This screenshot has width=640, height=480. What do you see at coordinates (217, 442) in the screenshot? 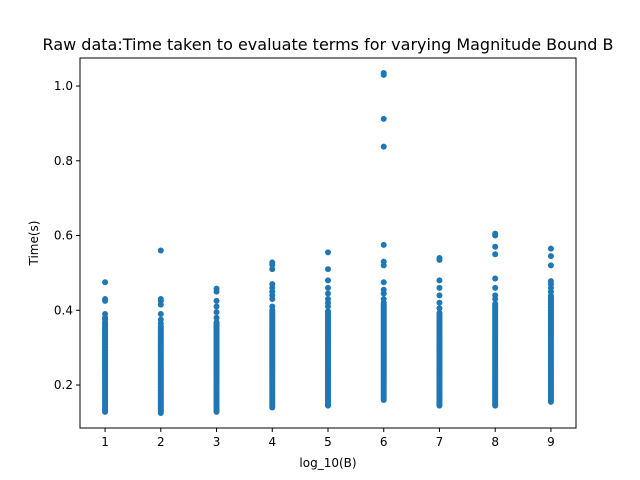
I see `x-tick-label: 3` at bounding box center [217, 442].